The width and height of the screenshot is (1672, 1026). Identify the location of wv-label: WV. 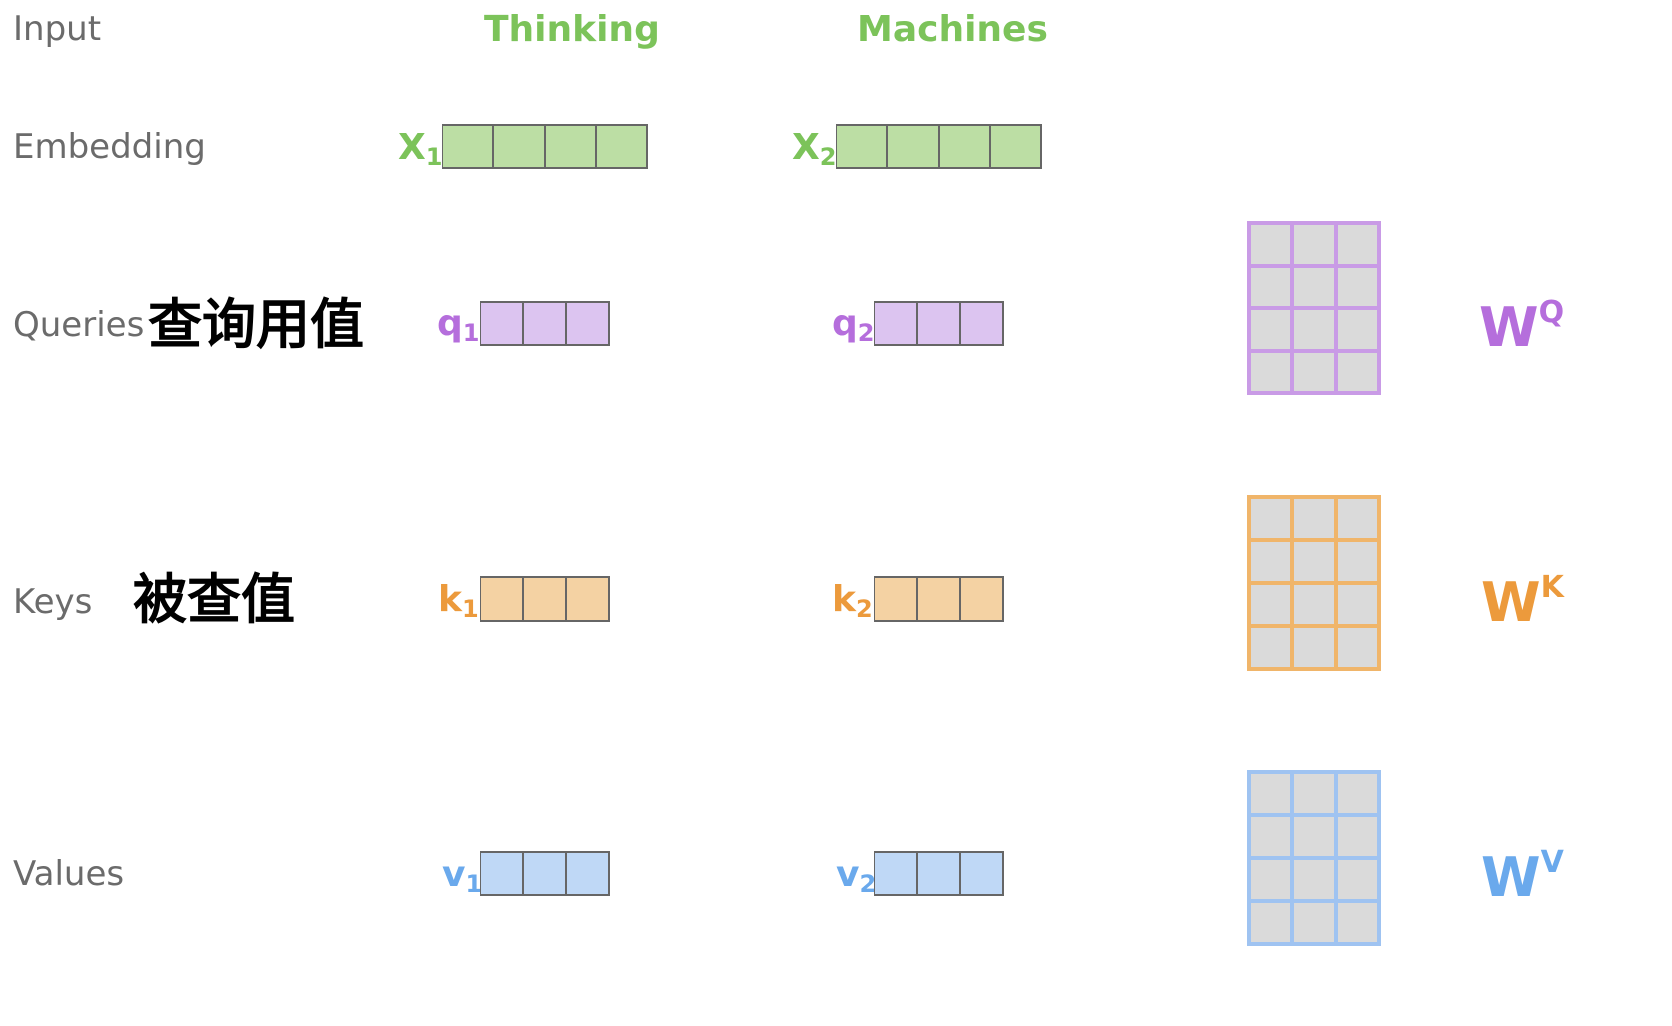
(1522, 876).